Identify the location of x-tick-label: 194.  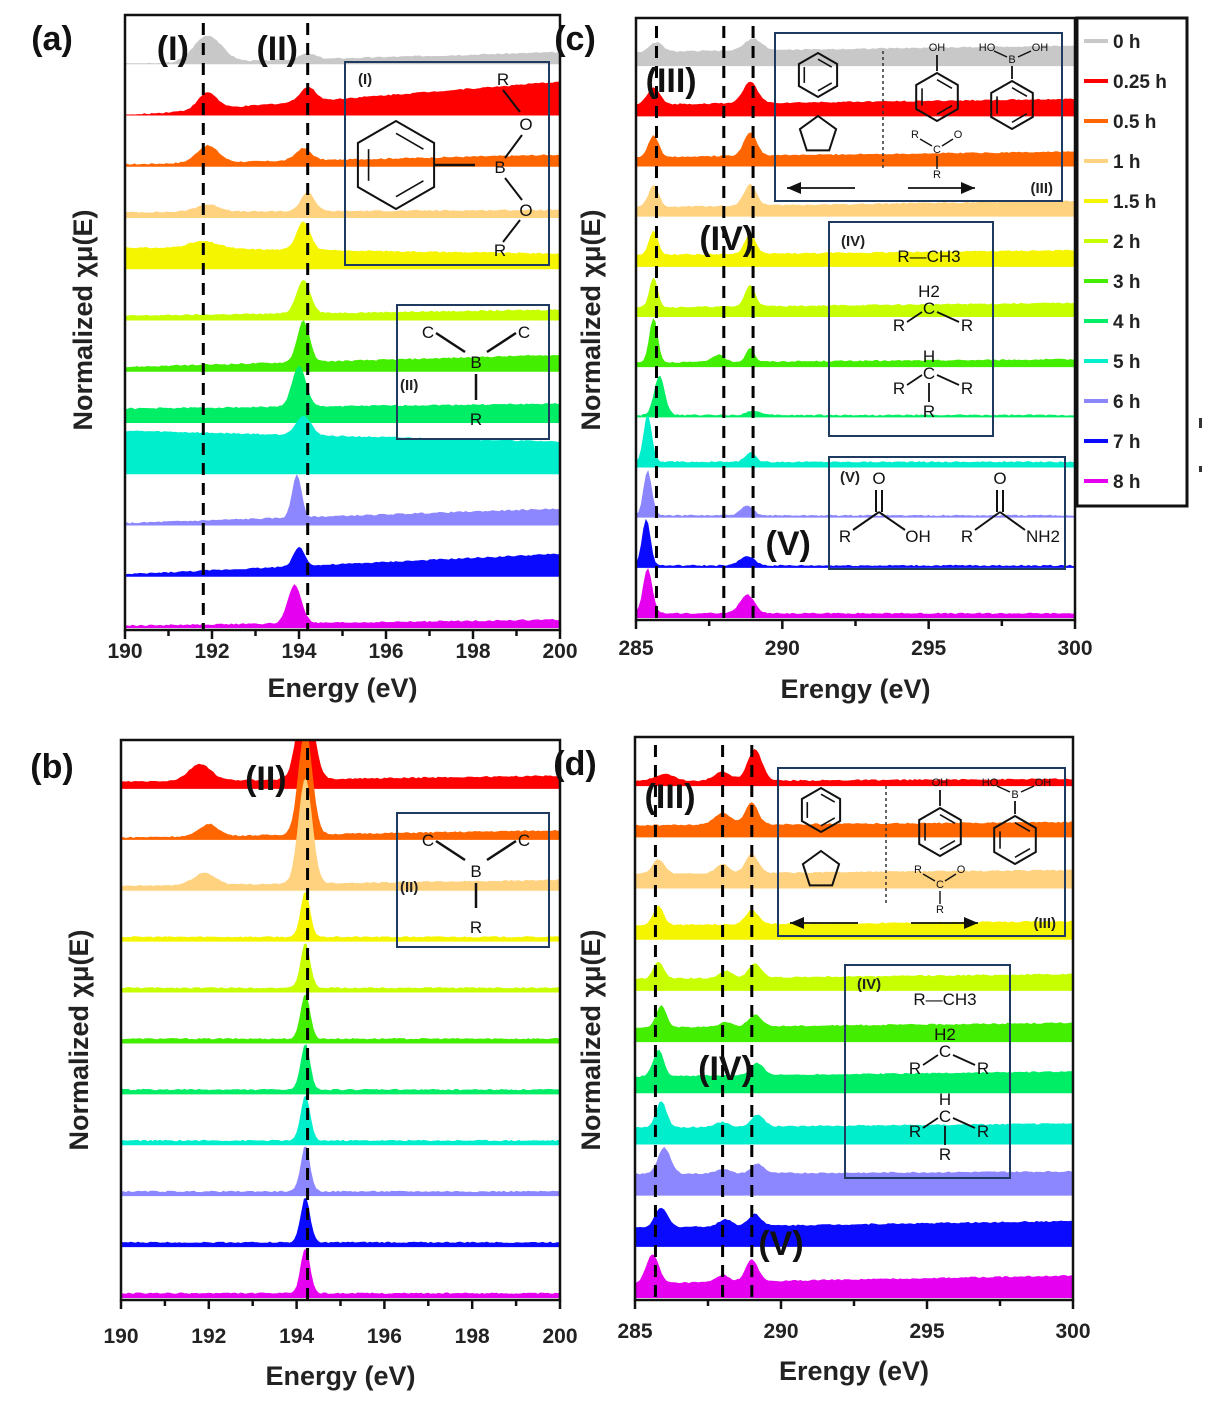
(298, 651).